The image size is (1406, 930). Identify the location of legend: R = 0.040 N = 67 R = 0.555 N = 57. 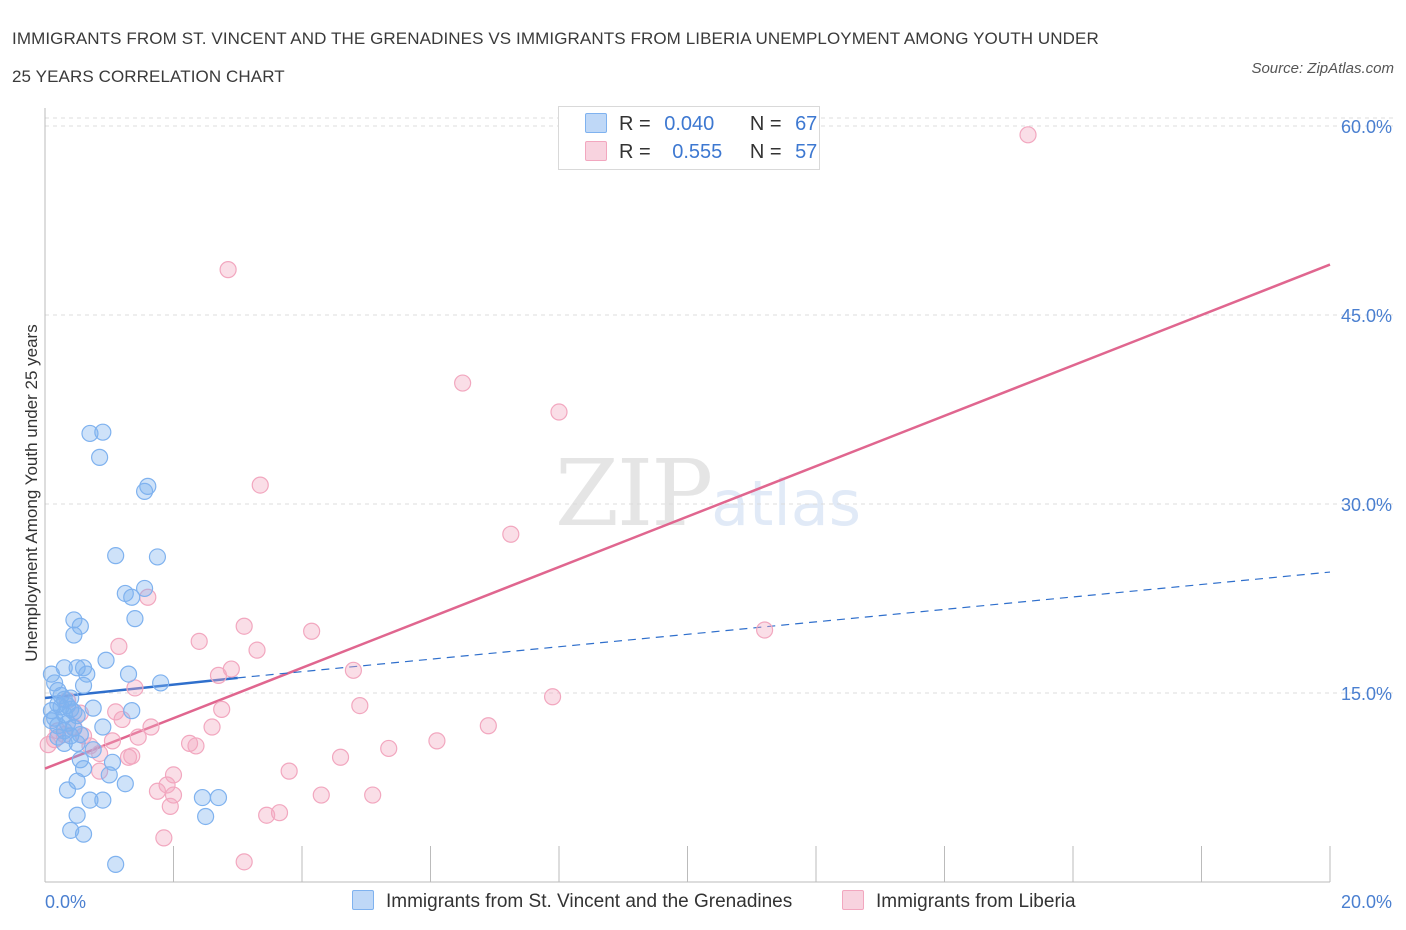
(689, 138).